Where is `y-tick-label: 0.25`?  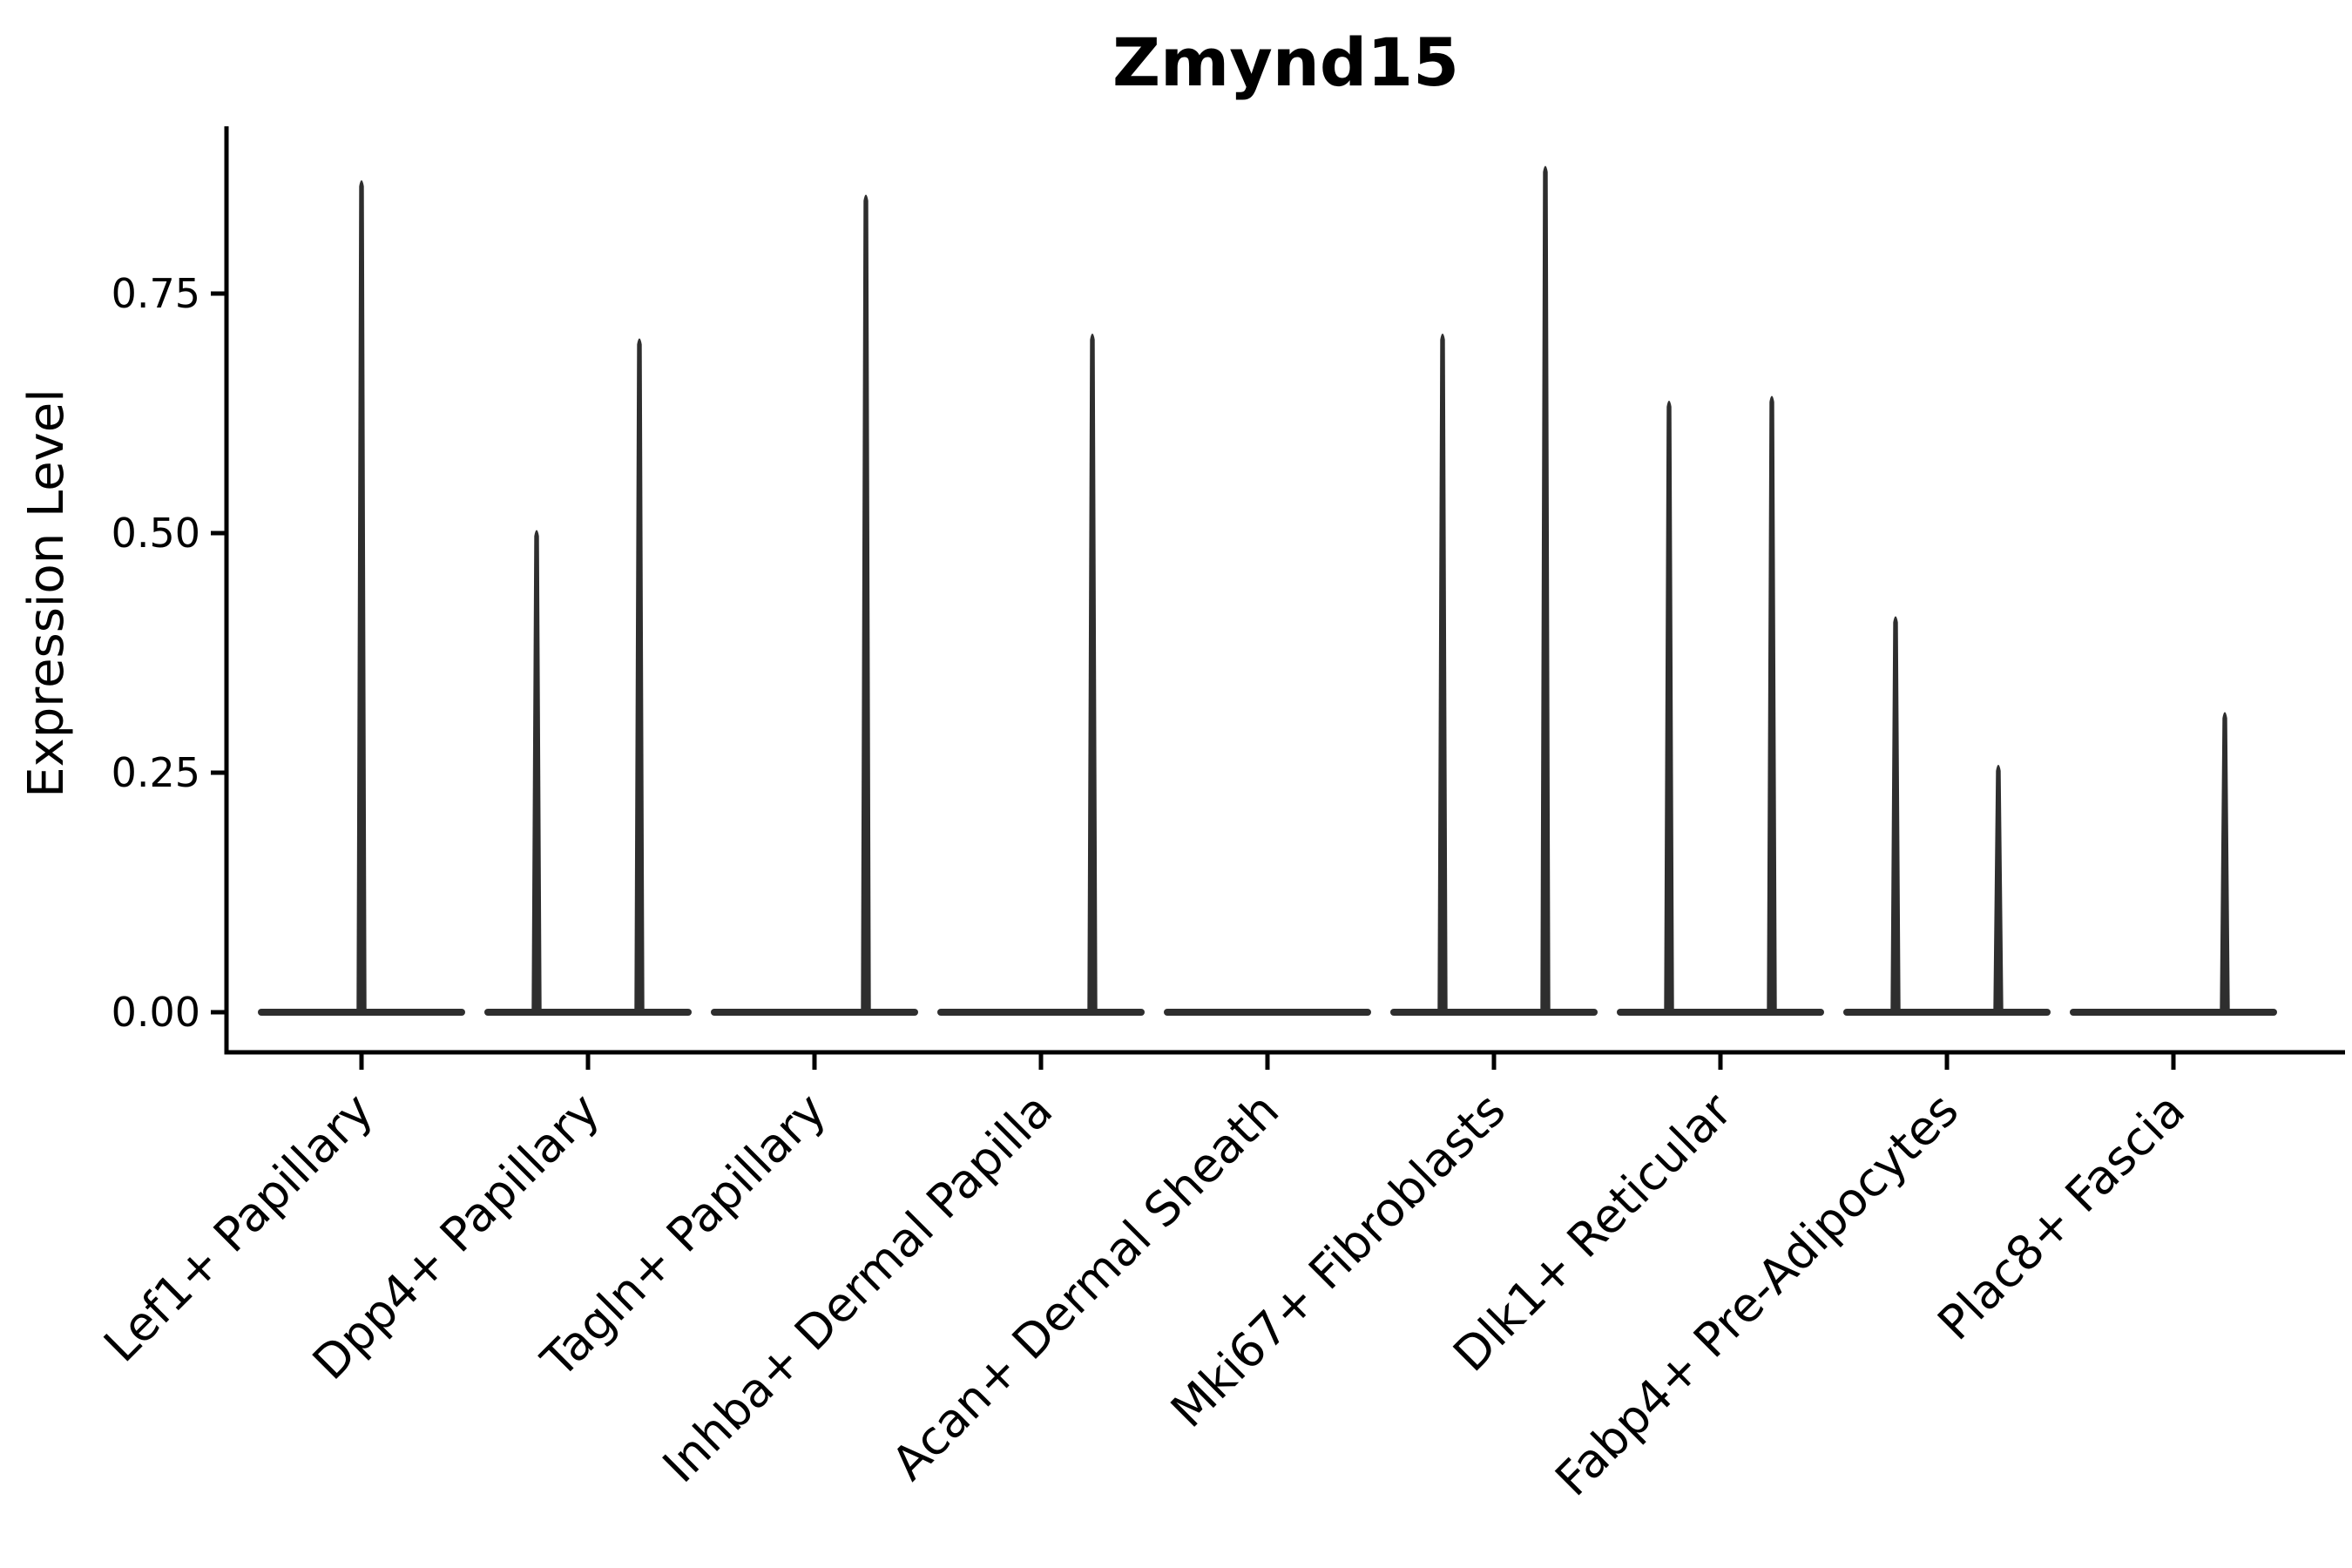
y-tick-label: 0.25 is located at coordinates (156, 772).